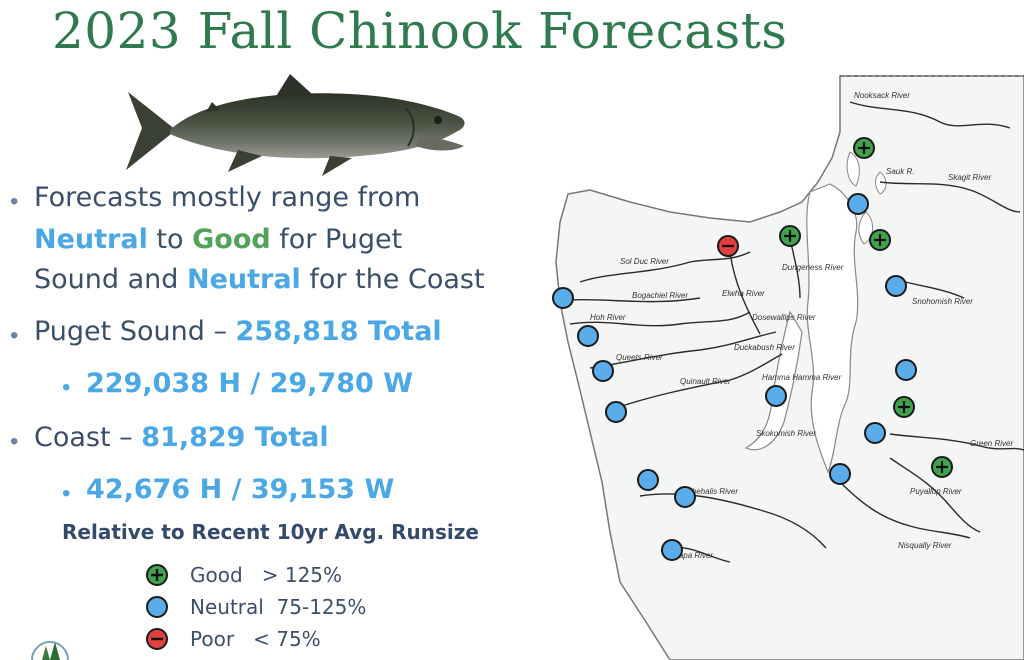 This screenshot has height=660, width=1024. I want to click on bullet-forecasts-line2: Neutral to Good for Puget, so click(218, 240).